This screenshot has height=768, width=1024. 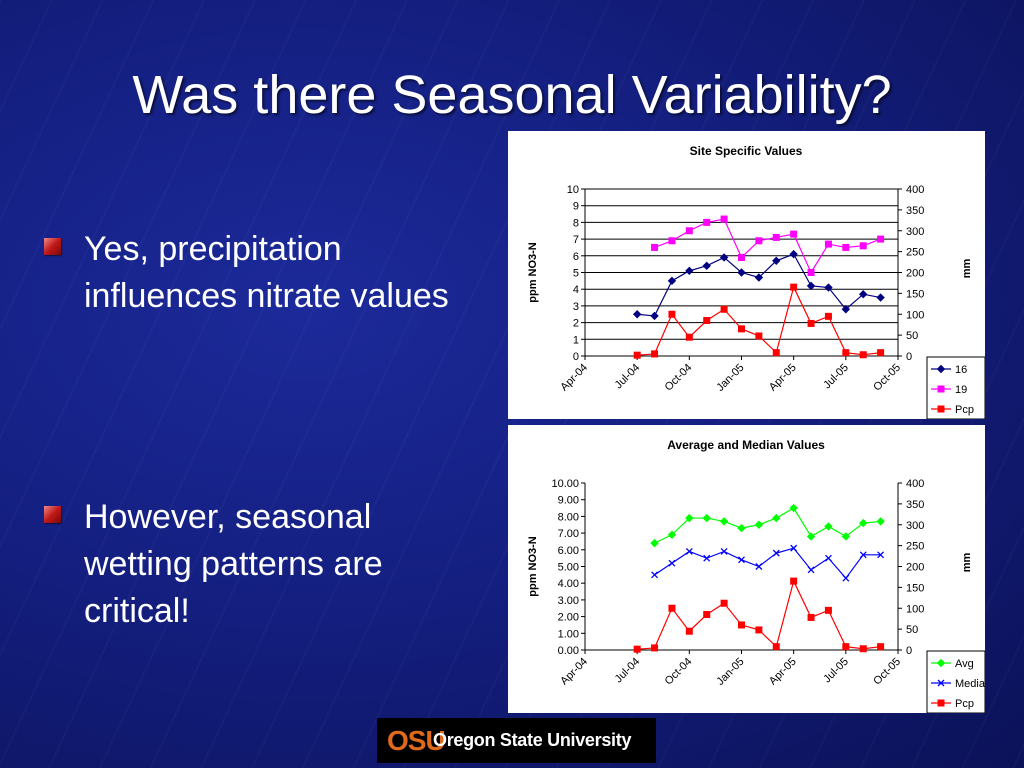 What do you see at coordinates (970, 684) in the screenshot?
I see `legend-label: Median` at bounding box center [970, 684].